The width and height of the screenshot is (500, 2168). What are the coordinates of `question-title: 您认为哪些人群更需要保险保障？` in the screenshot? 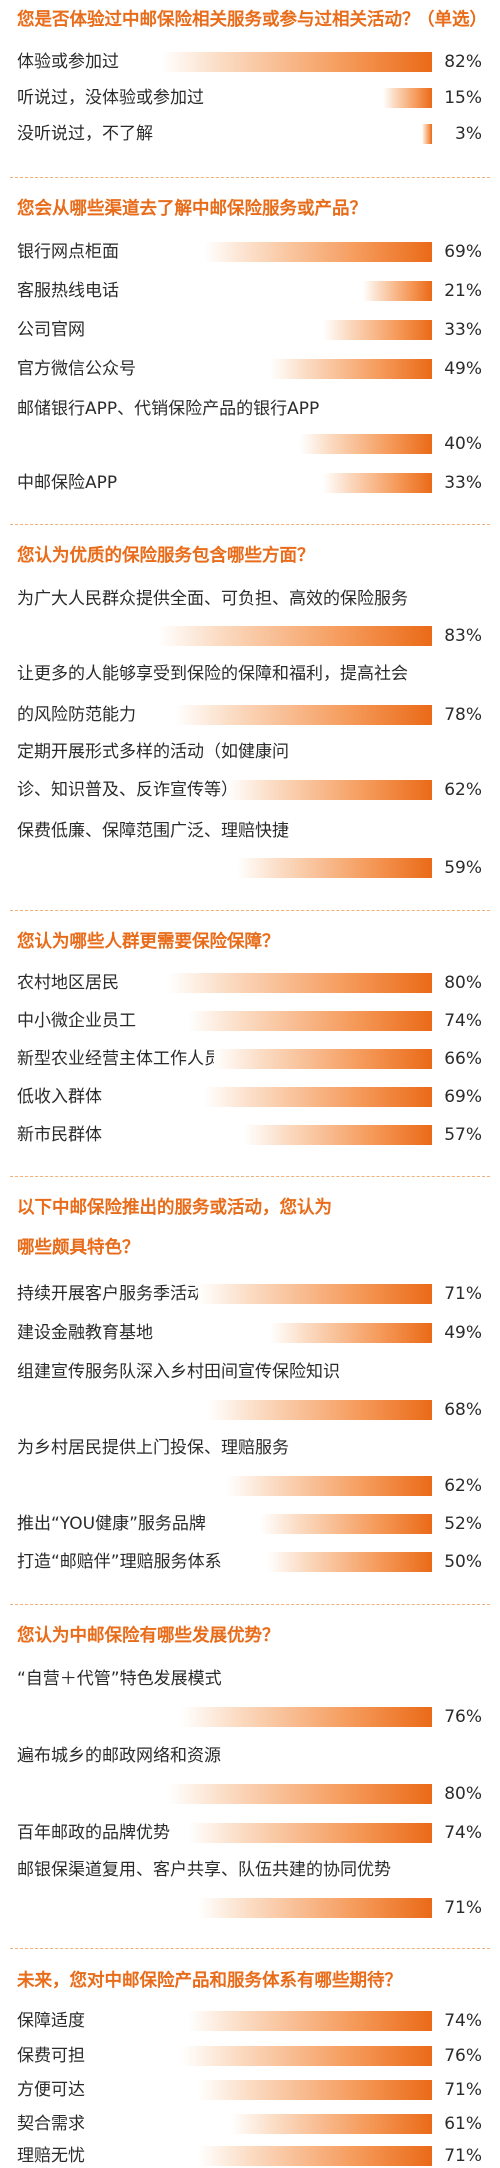 It's located at (148, 942).